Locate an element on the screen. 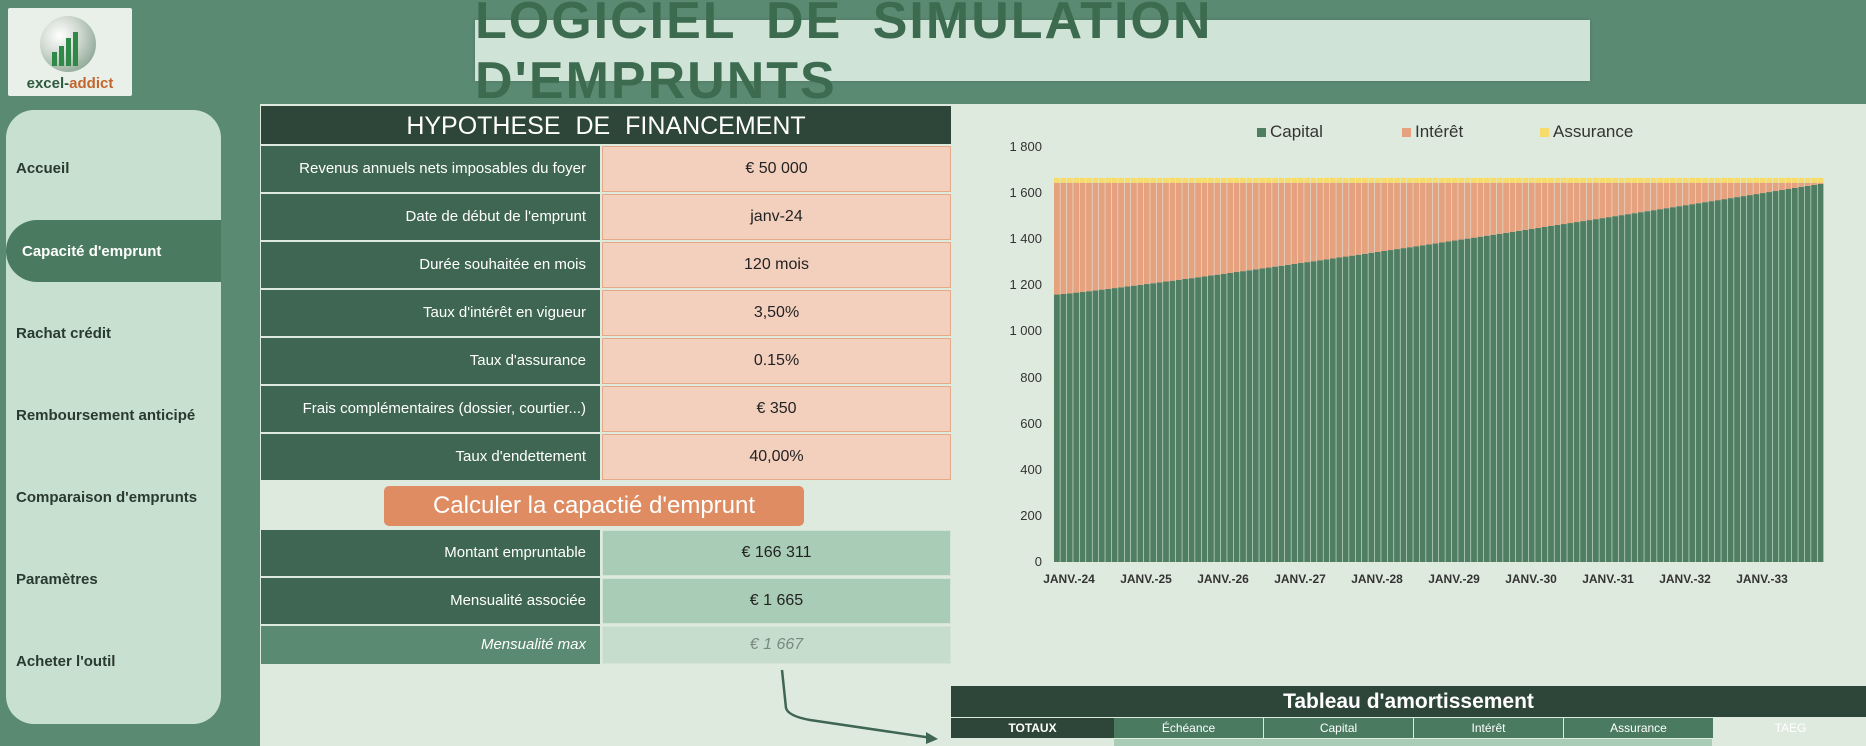  mensualite-value: € 1 665 is located at coordinates (776, 601).